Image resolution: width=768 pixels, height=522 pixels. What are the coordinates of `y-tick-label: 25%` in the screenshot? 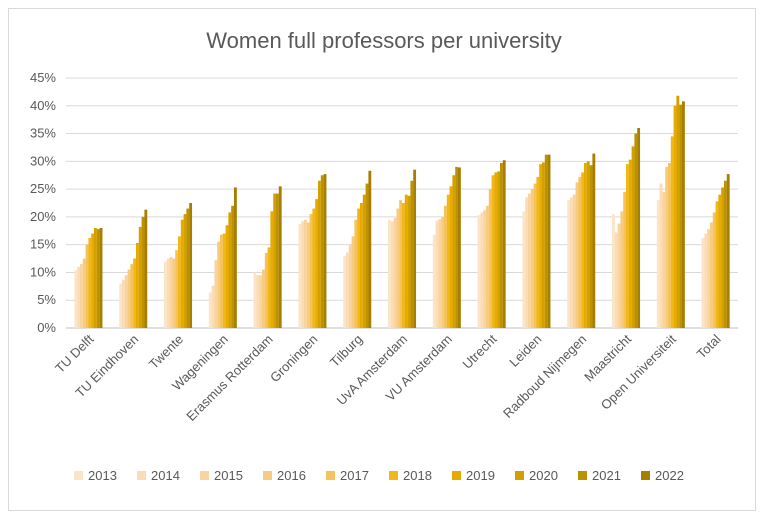 It's located at (43, 188).